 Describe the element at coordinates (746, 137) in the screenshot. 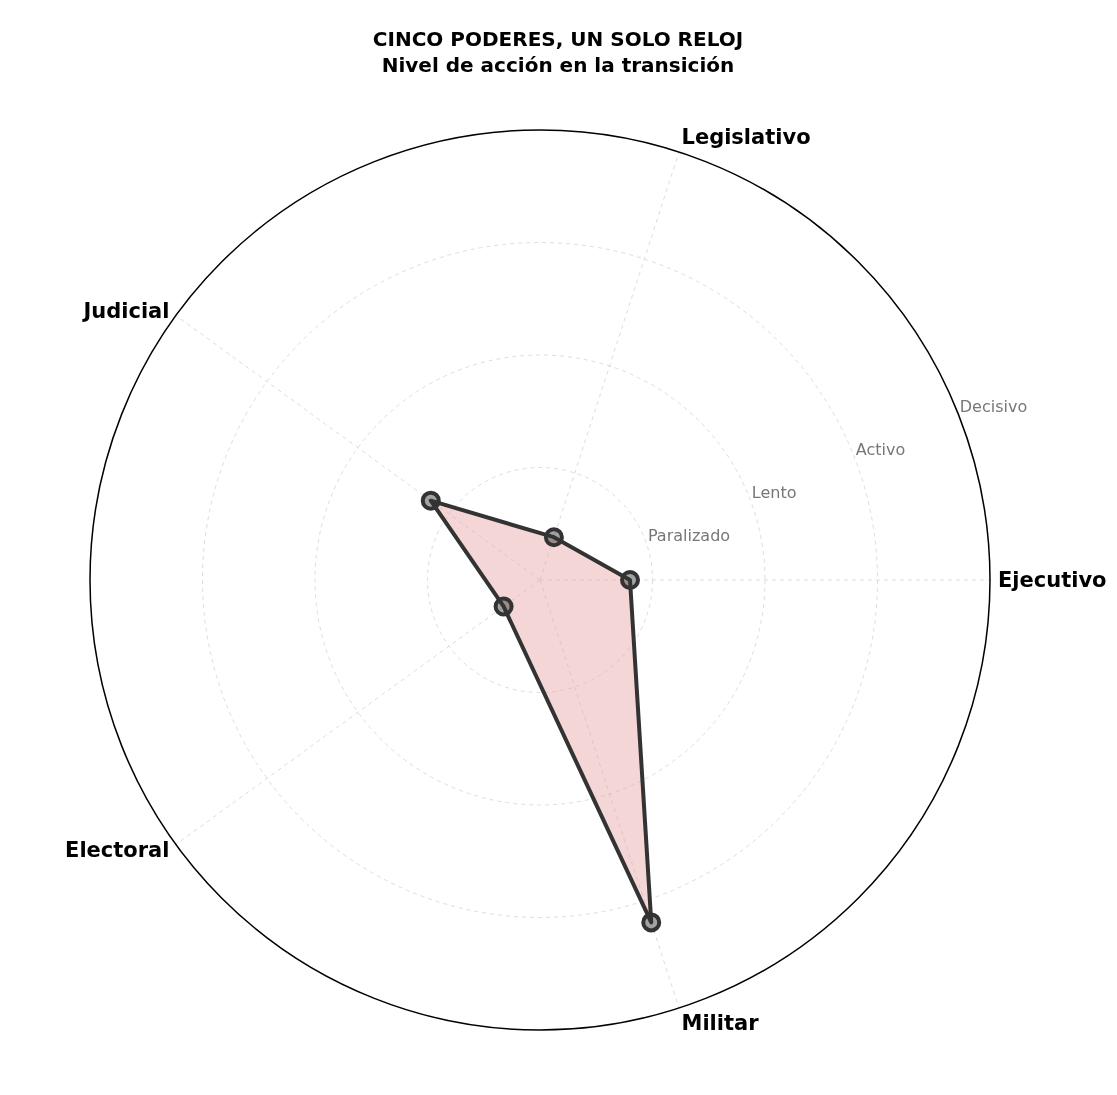

I see `spoke-label: Legislativo` at that location.